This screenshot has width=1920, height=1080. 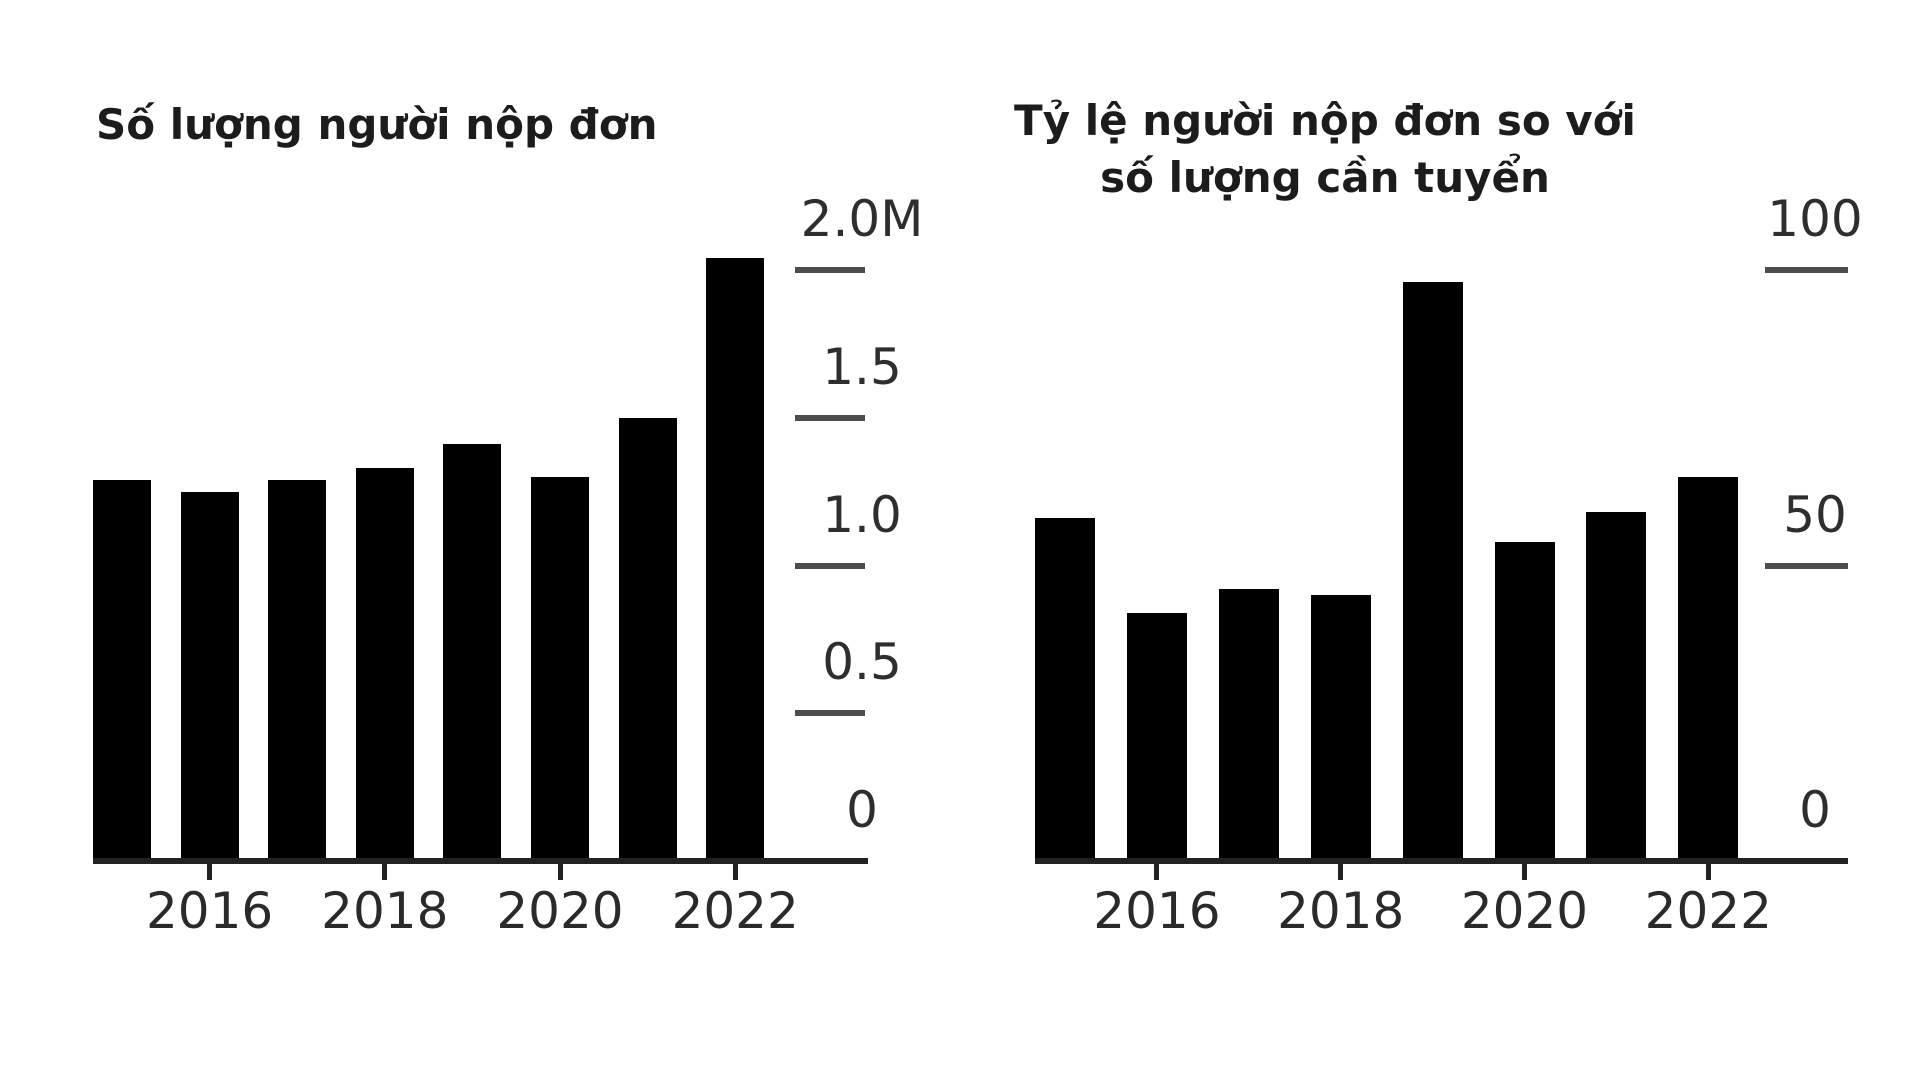 I want to click on y-axis-label-1.0: 1.0, so click(x=862, y=514).